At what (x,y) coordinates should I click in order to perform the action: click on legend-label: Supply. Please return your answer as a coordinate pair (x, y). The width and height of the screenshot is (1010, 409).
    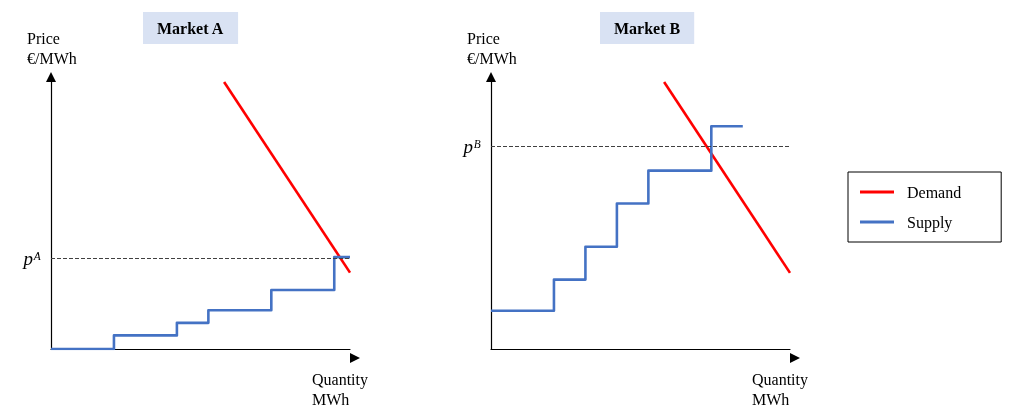
    Looking at the image, I should click on (930, 222).